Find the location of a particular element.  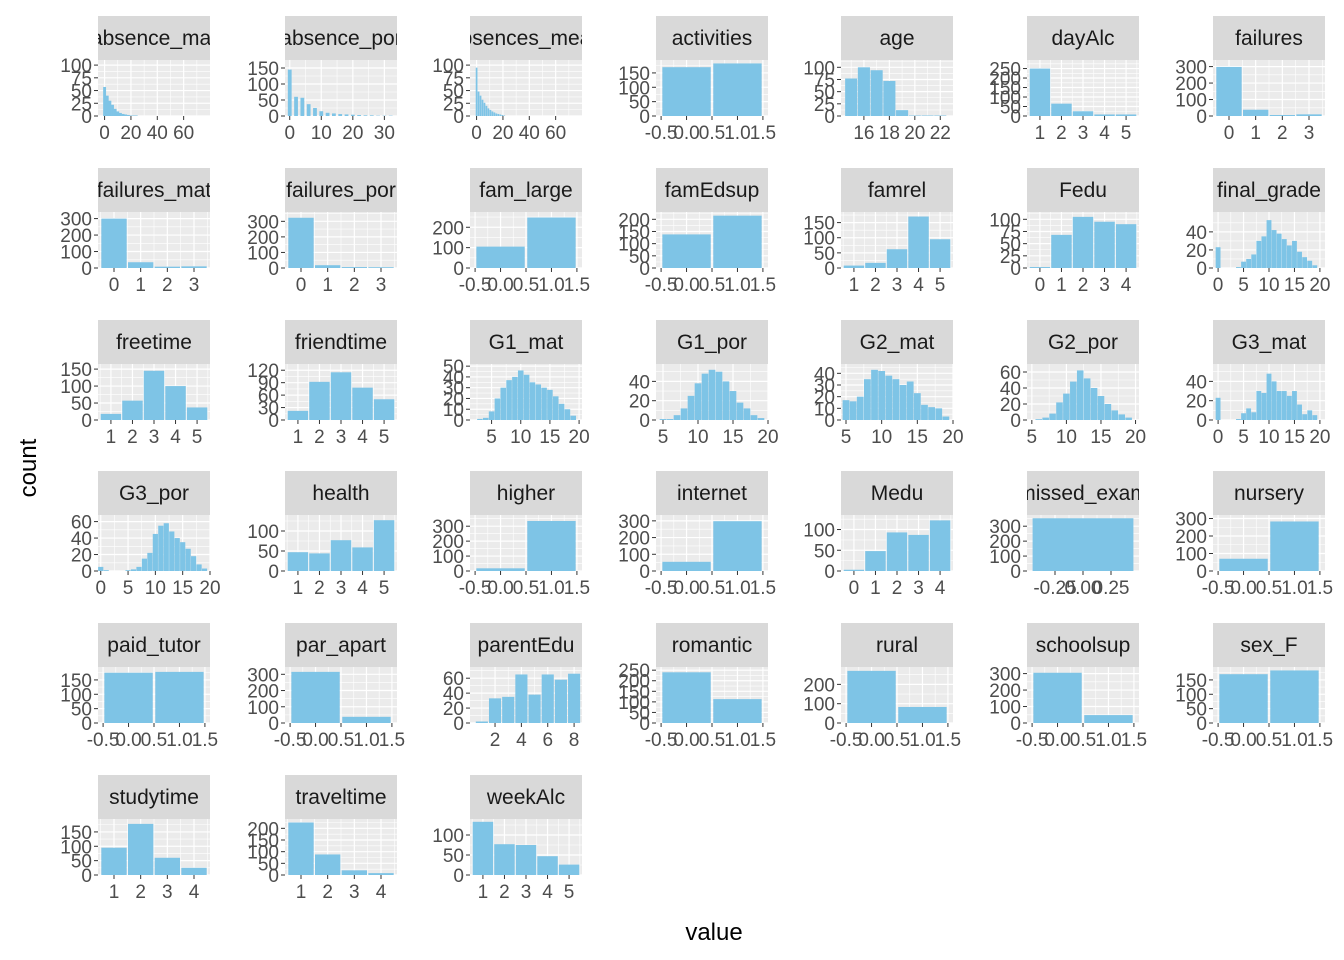

y-tick-label: 50 is located at coordinates (268, 101).